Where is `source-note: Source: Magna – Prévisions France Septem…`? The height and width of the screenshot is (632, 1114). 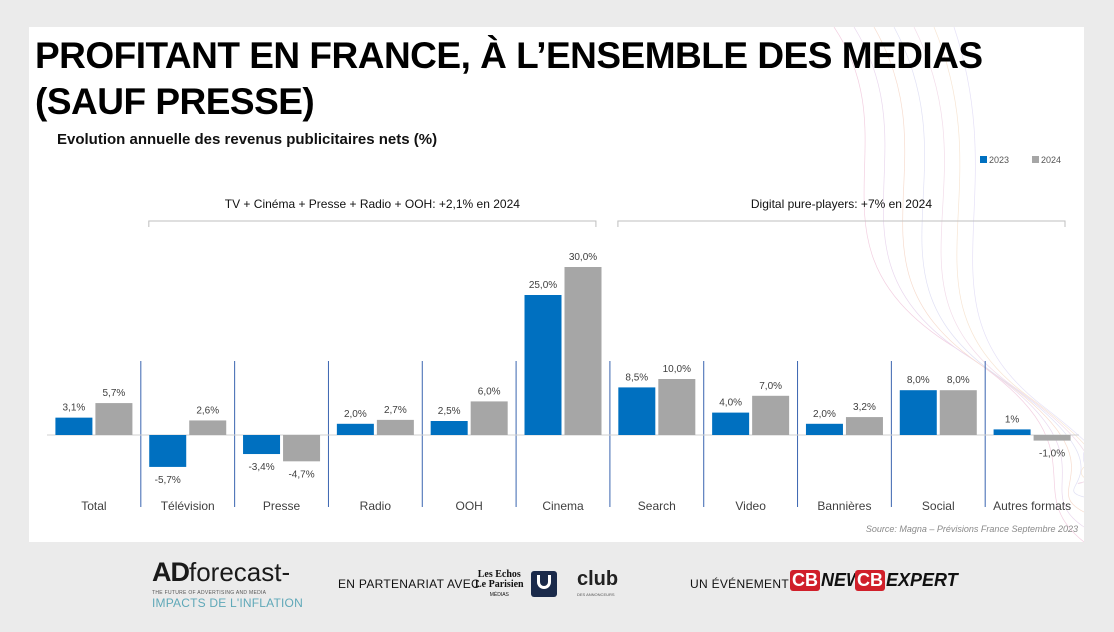
source-note: Source: Magna – Prévisions France Septem… is located at coordinates (972, 529).